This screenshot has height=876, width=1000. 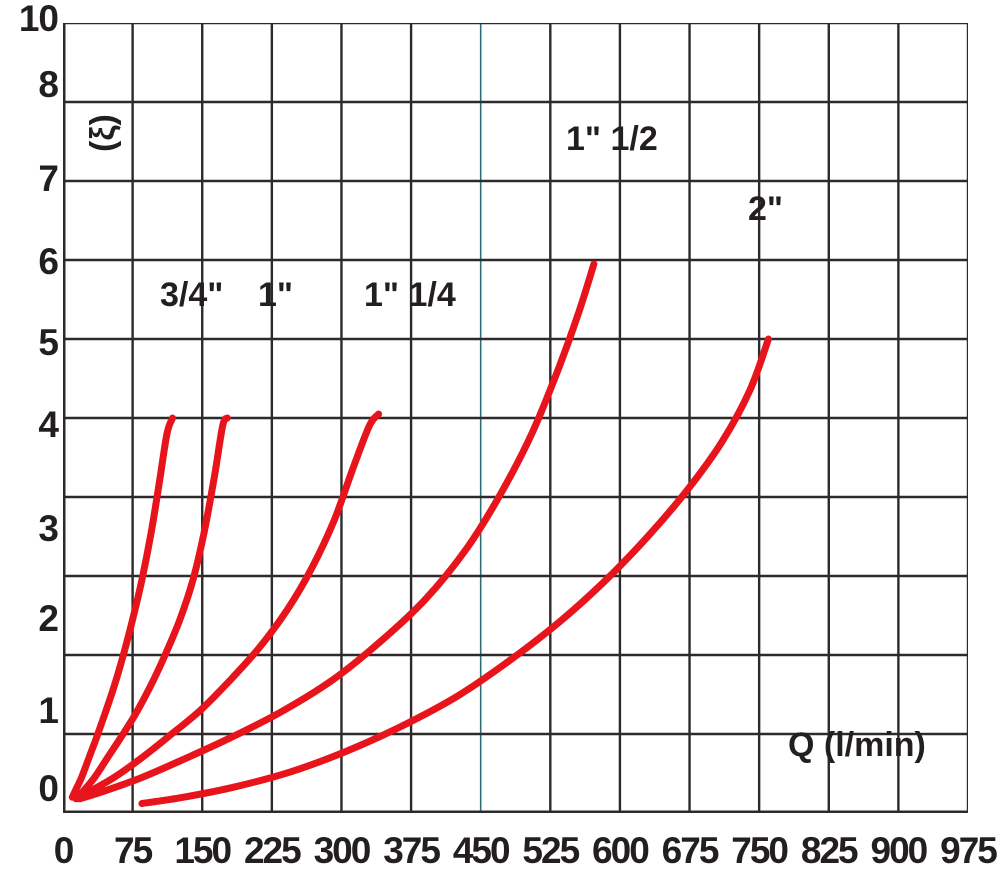 I want to click on x-axis-tick-label: 900, so click(x=899, y=850).